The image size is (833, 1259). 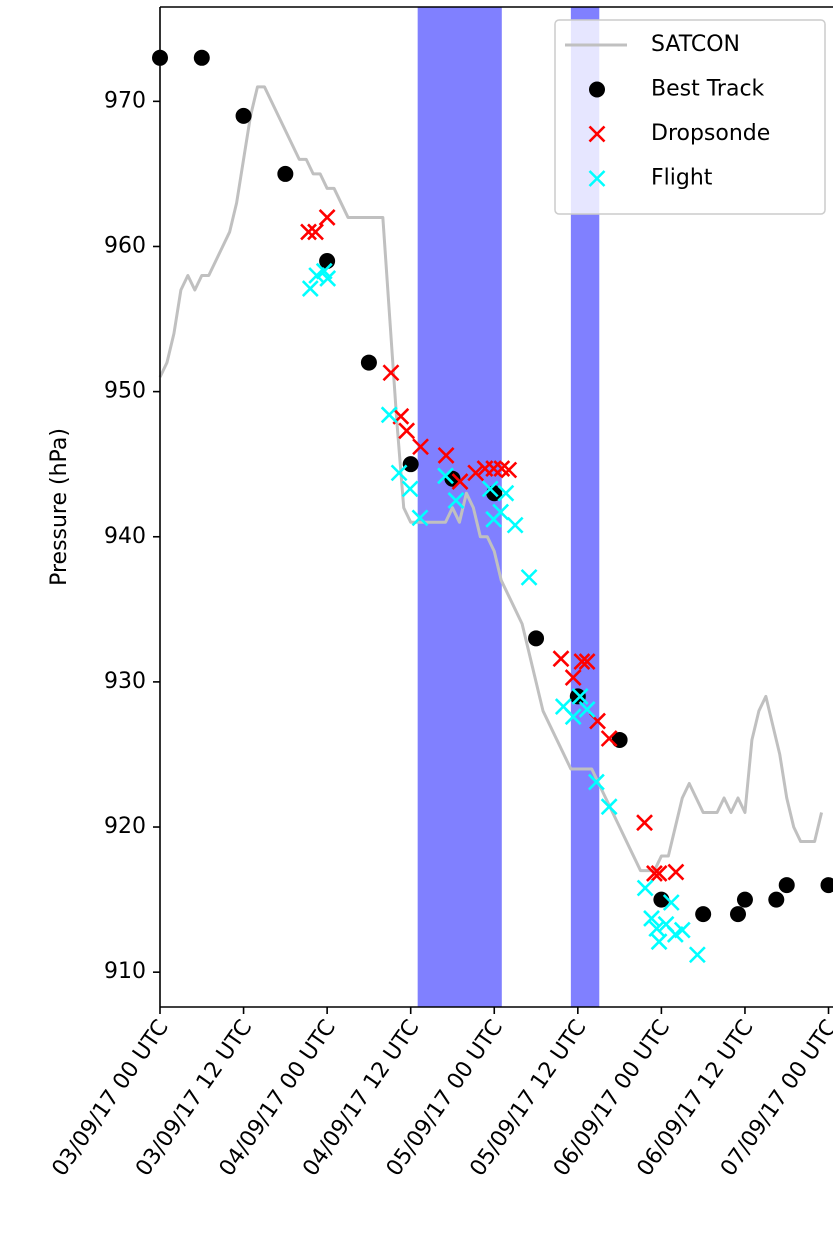 What do you see at coordinates (125, 971) in the screenshot?
I see `y-tick-label: 910` at bounding box center [125, 971].